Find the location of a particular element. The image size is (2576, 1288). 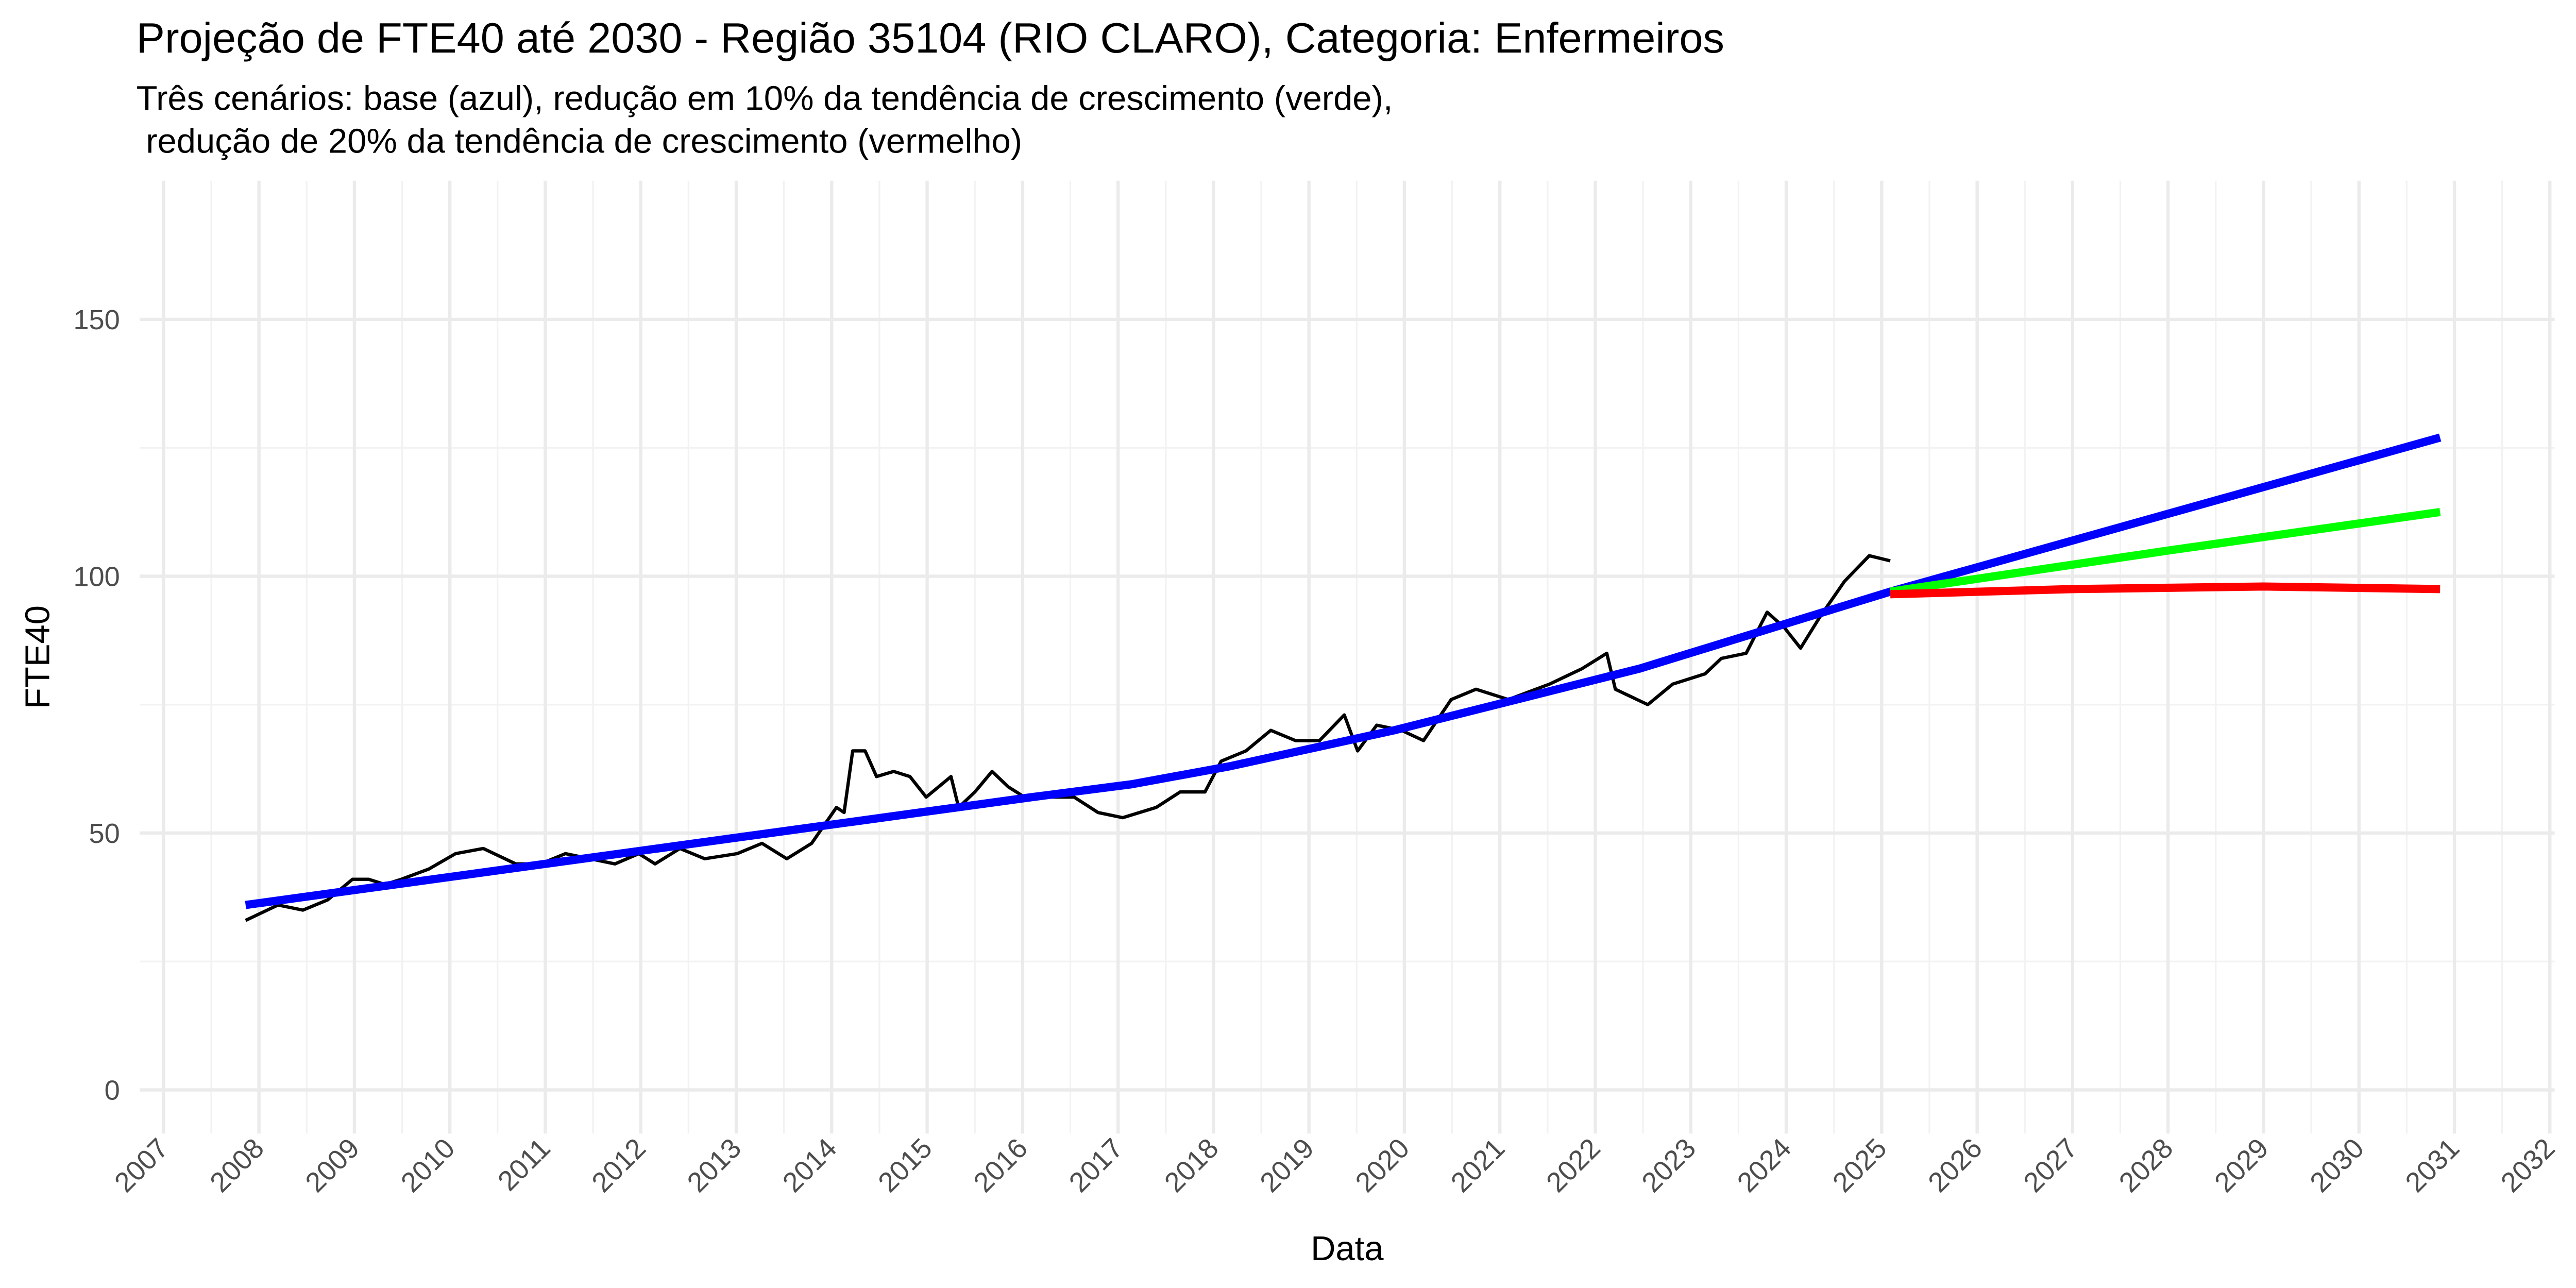

x-tick-label: 2031 is located at coordinates (2433, 1165).